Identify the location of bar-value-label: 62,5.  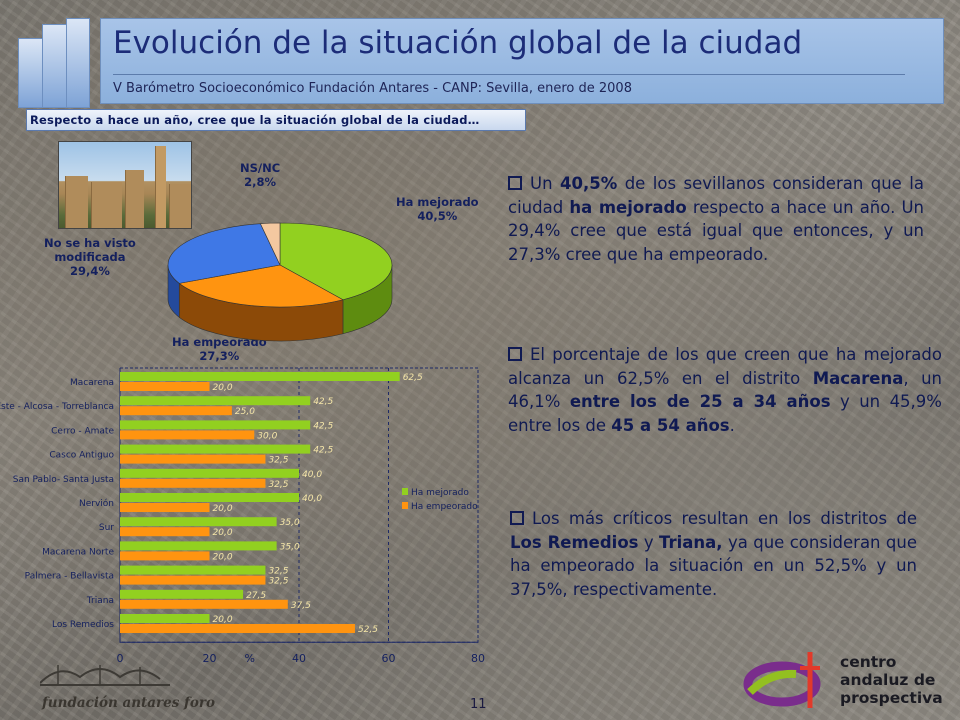
(413, 378).